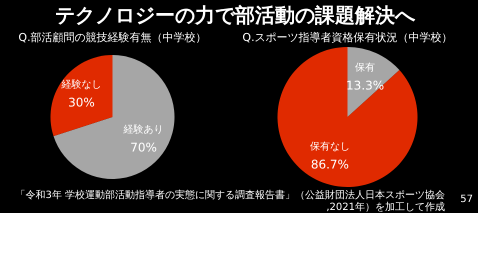 The image size is (480, 270). Describe the element at coordinates (230, 201) in the screenshot. I see `text: 「令和3年 学校運動部活動指導者の実態に関する調査報告書」（公益財団法人日本スポーツ協会,2021年）を加工して作成` at that location.